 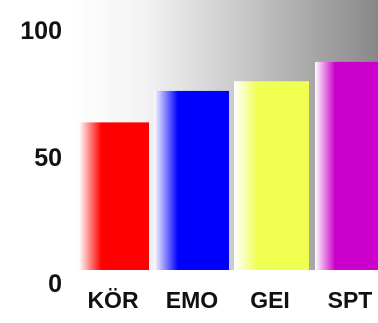 I want to click on bar-kör, so click(x=114, y=196).